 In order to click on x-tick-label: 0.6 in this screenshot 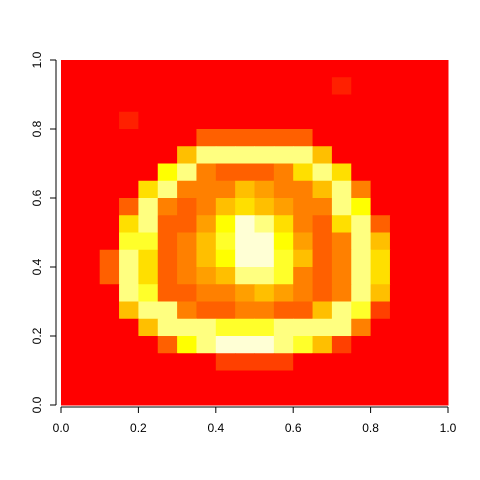, I will do `click(293, 428)`.